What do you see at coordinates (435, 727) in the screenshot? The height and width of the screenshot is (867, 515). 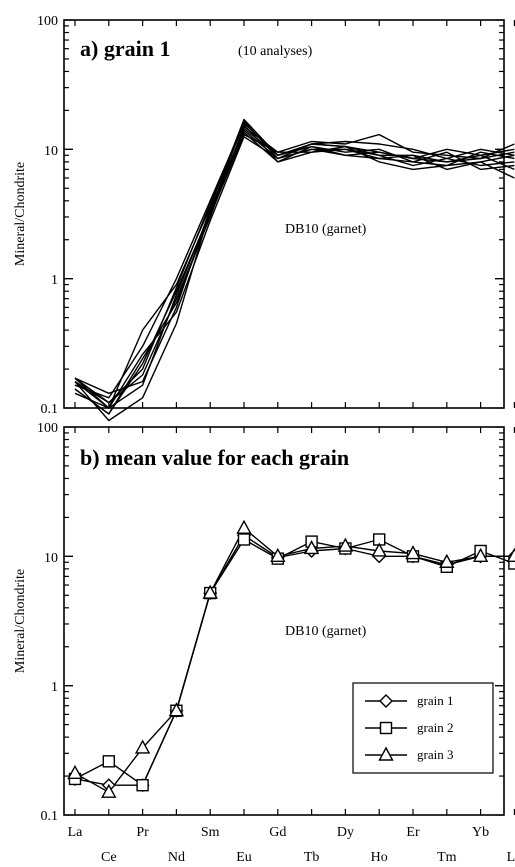 I see `legend-label-grain-2: grain 2` at bounding box center [435, 727].